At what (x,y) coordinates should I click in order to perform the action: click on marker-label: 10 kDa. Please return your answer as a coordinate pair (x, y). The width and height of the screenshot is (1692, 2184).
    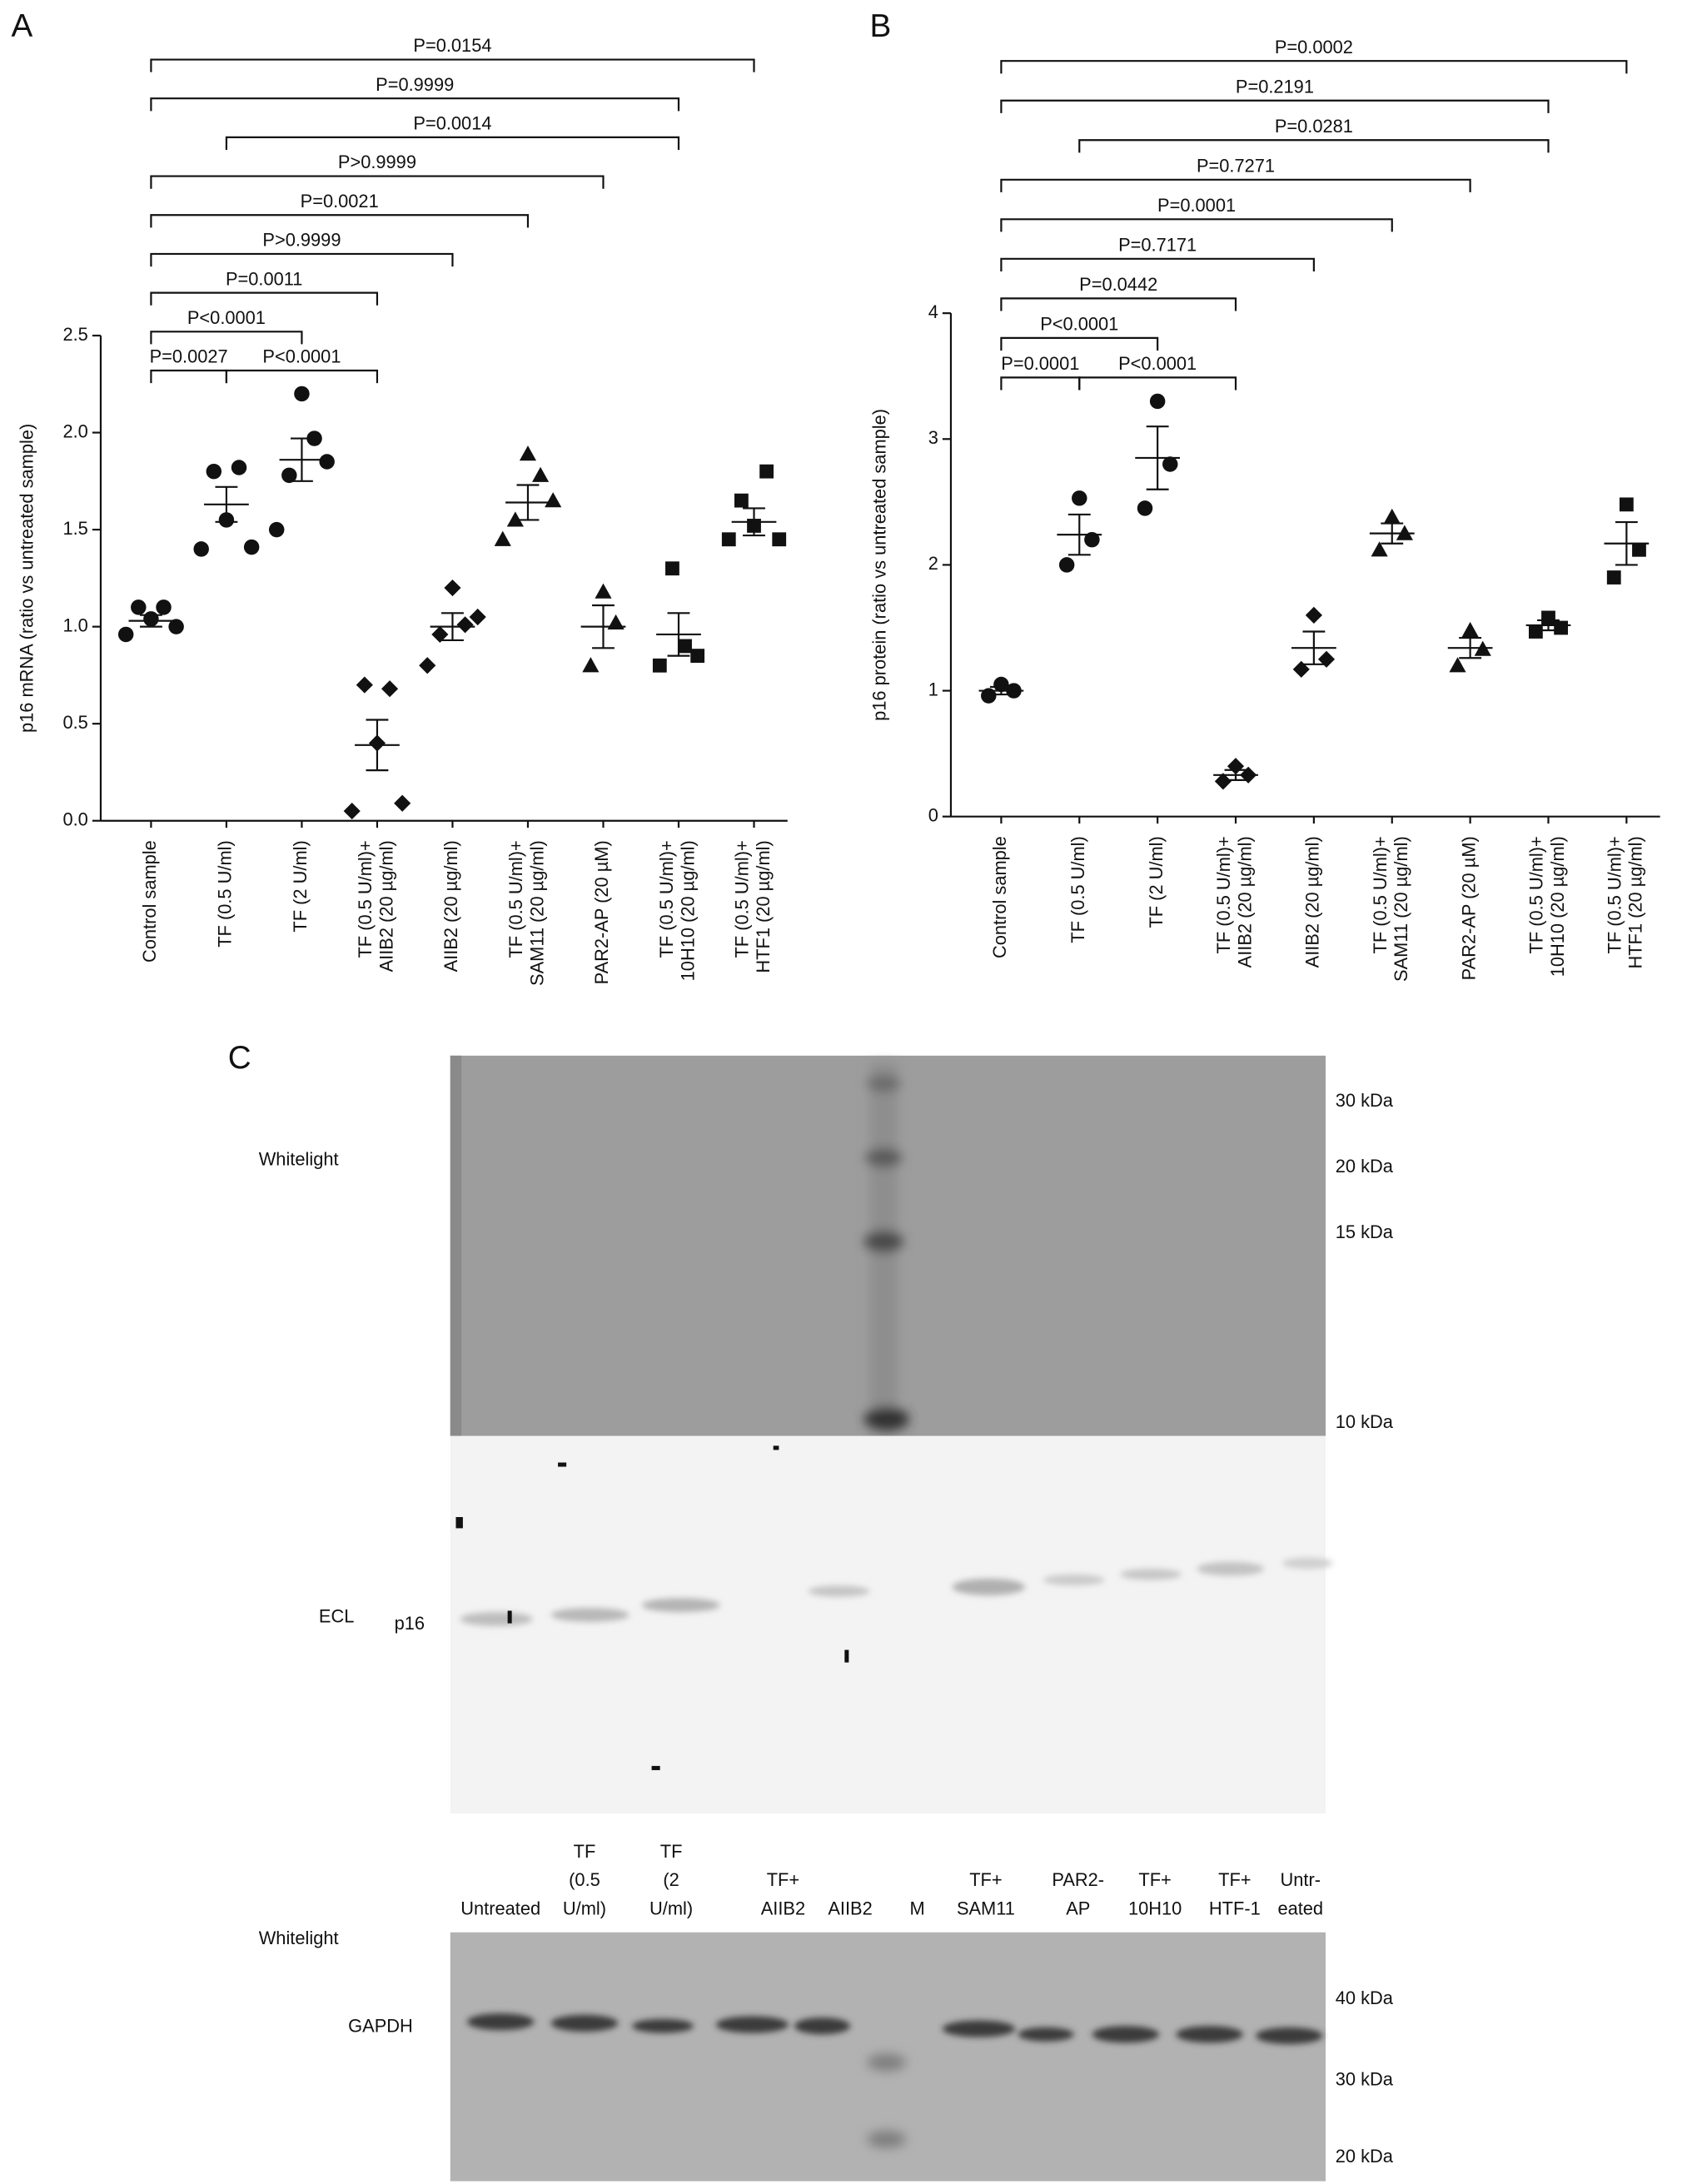
    Looking at the image, I should click on (1365, 1421).